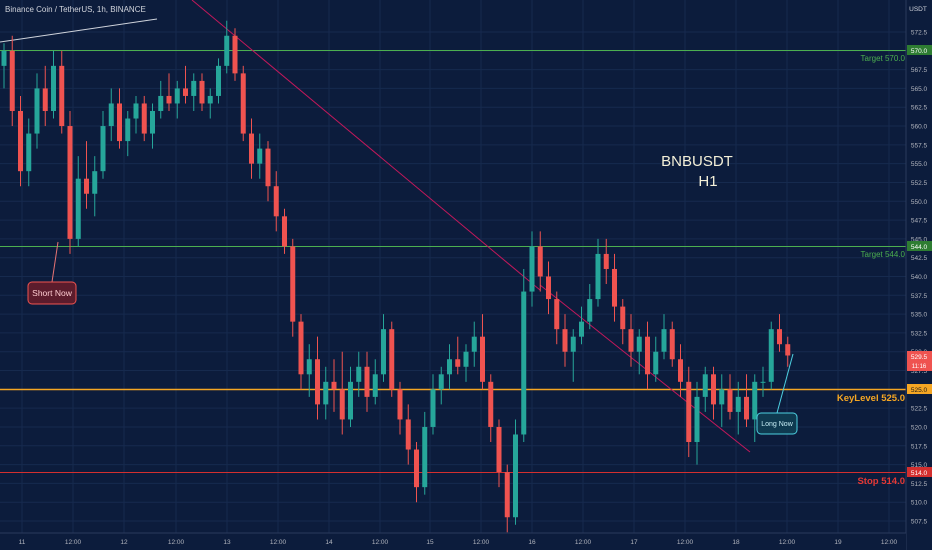  I want to click on short-now-callout, so click(52, 293).